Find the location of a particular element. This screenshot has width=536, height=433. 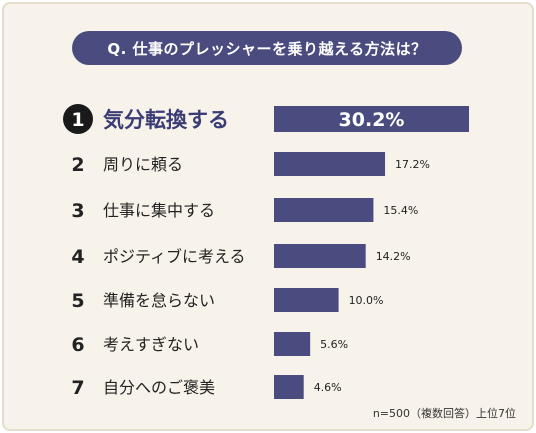

value-label: 30.2% is located at coordinates (372, 120).